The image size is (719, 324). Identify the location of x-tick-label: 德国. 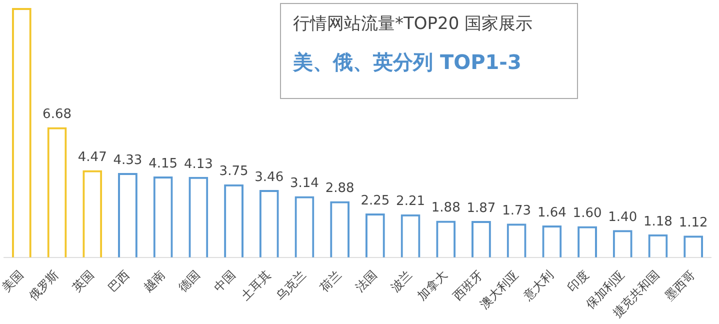
(189, 281).